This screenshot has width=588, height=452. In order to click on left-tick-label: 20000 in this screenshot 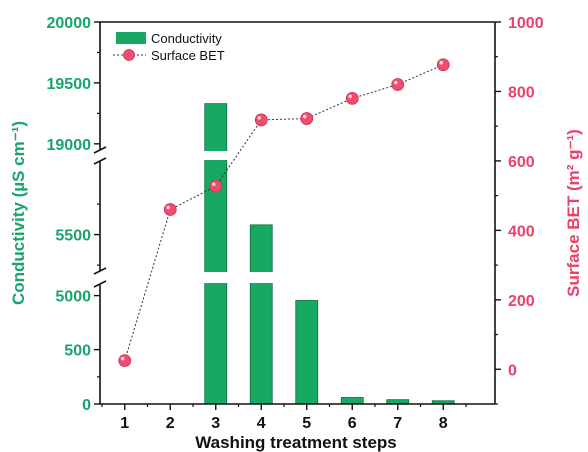, I will do `click(69, 23)`.